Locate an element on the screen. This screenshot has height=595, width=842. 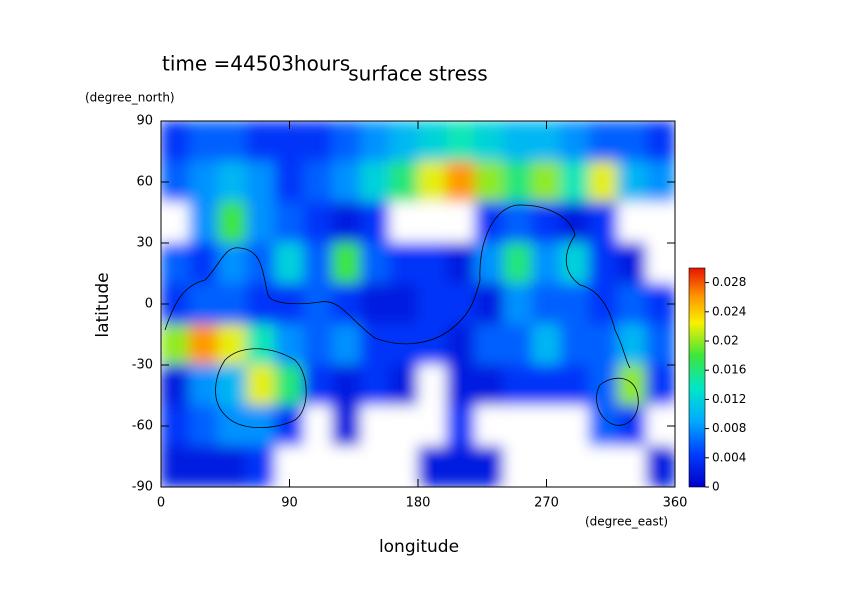
x-axis-label: longitude is located at coordinates (419, 547).